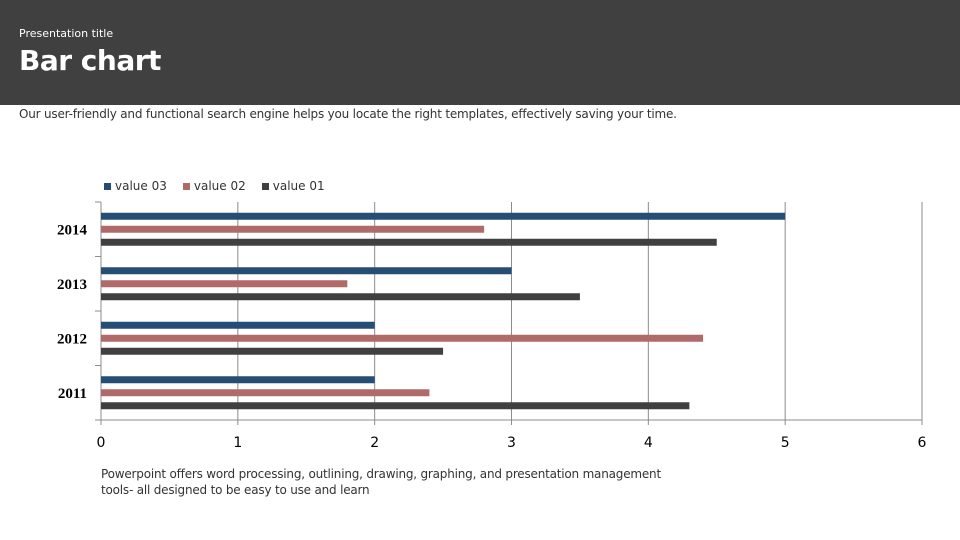 This screenshot has height=540, width=960. I want to click on y-tick-label-2013: 2013, so click(72, 285).